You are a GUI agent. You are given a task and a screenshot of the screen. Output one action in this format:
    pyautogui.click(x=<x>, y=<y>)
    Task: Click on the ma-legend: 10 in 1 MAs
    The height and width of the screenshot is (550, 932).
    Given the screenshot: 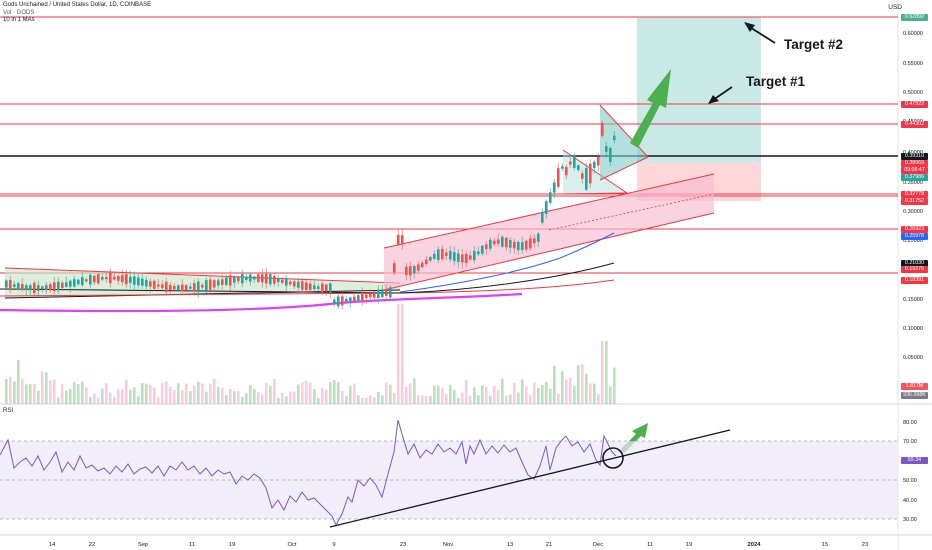 What is the action you would take?
    pyautogui.click(x=19, y=20)
    